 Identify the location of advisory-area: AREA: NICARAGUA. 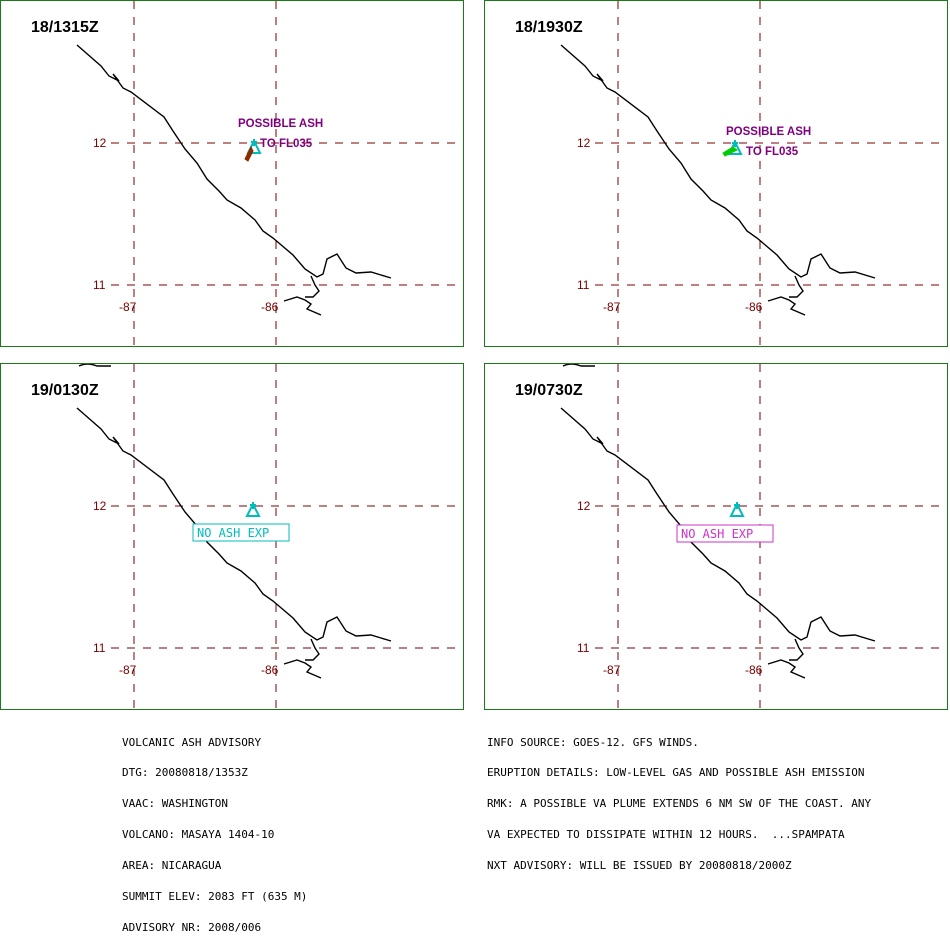
(172, 866).